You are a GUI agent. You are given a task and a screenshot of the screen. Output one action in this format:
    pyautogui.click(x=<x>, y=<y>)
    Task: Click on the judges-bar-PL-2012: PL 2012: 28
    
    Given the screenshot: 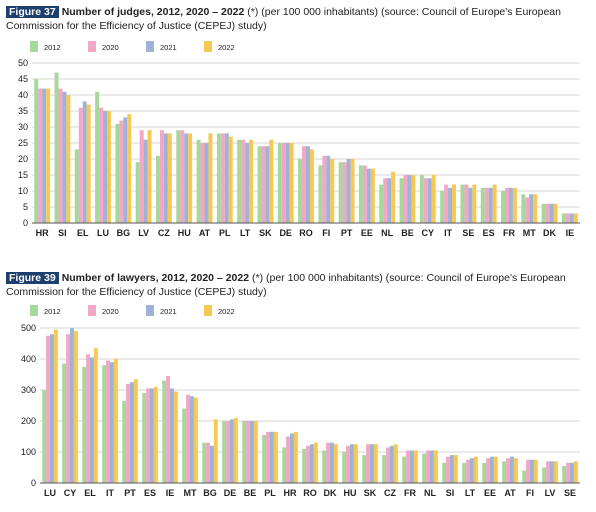 What is the action you would take?
    pyautogui.click(x=218, y=178)
    